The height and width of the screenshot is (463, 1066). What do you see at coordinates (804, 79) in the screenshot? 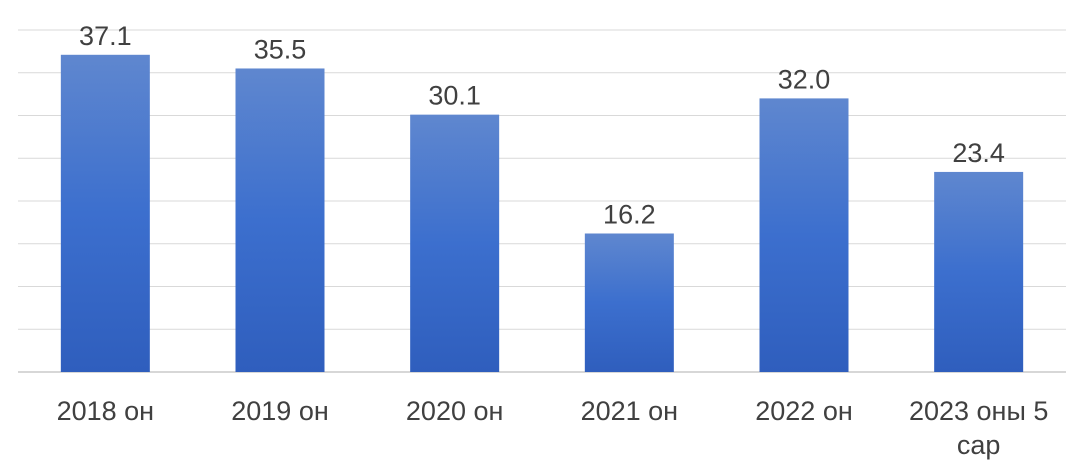
I see `bar-value-label: 32.0` at bounding box center [804, 79].